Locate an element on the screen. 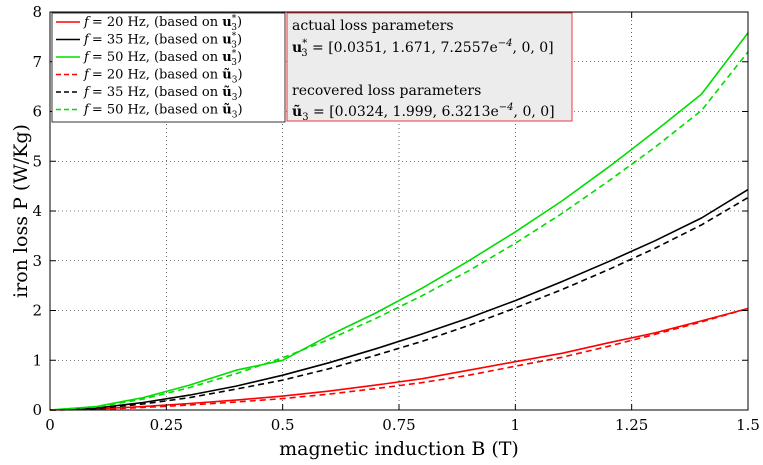 The width and height of the screenshot is (763, 465). x-tick-label: 0.75 is located at coordinates (398, 425).